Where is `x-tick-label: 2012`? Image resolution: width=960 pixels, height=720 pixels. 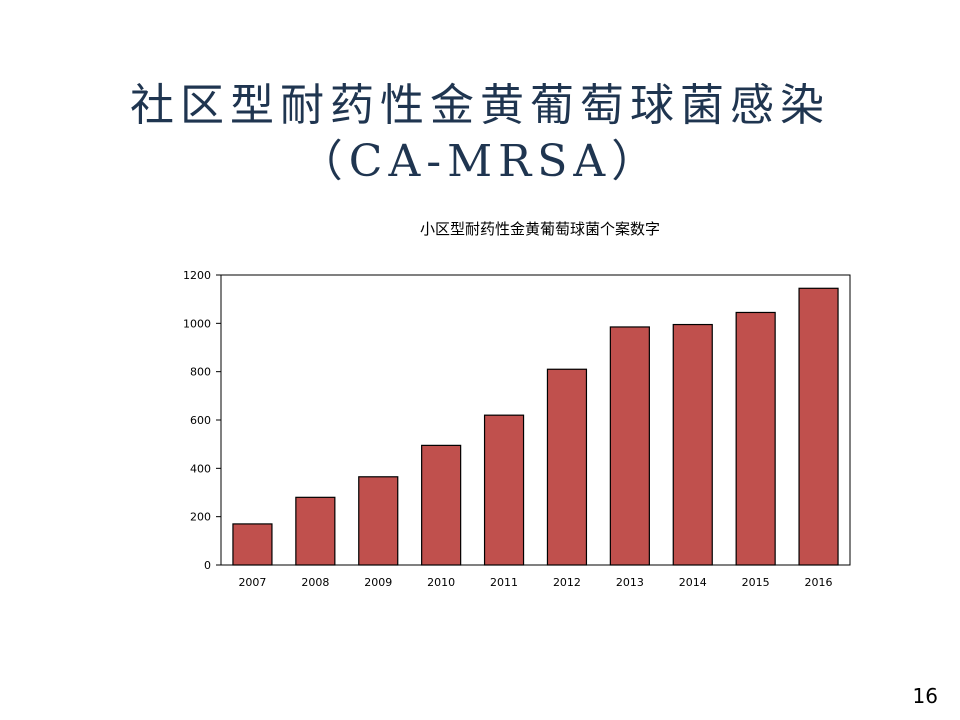
x-tick-label: 2012 is located at coordinates (567, 582).